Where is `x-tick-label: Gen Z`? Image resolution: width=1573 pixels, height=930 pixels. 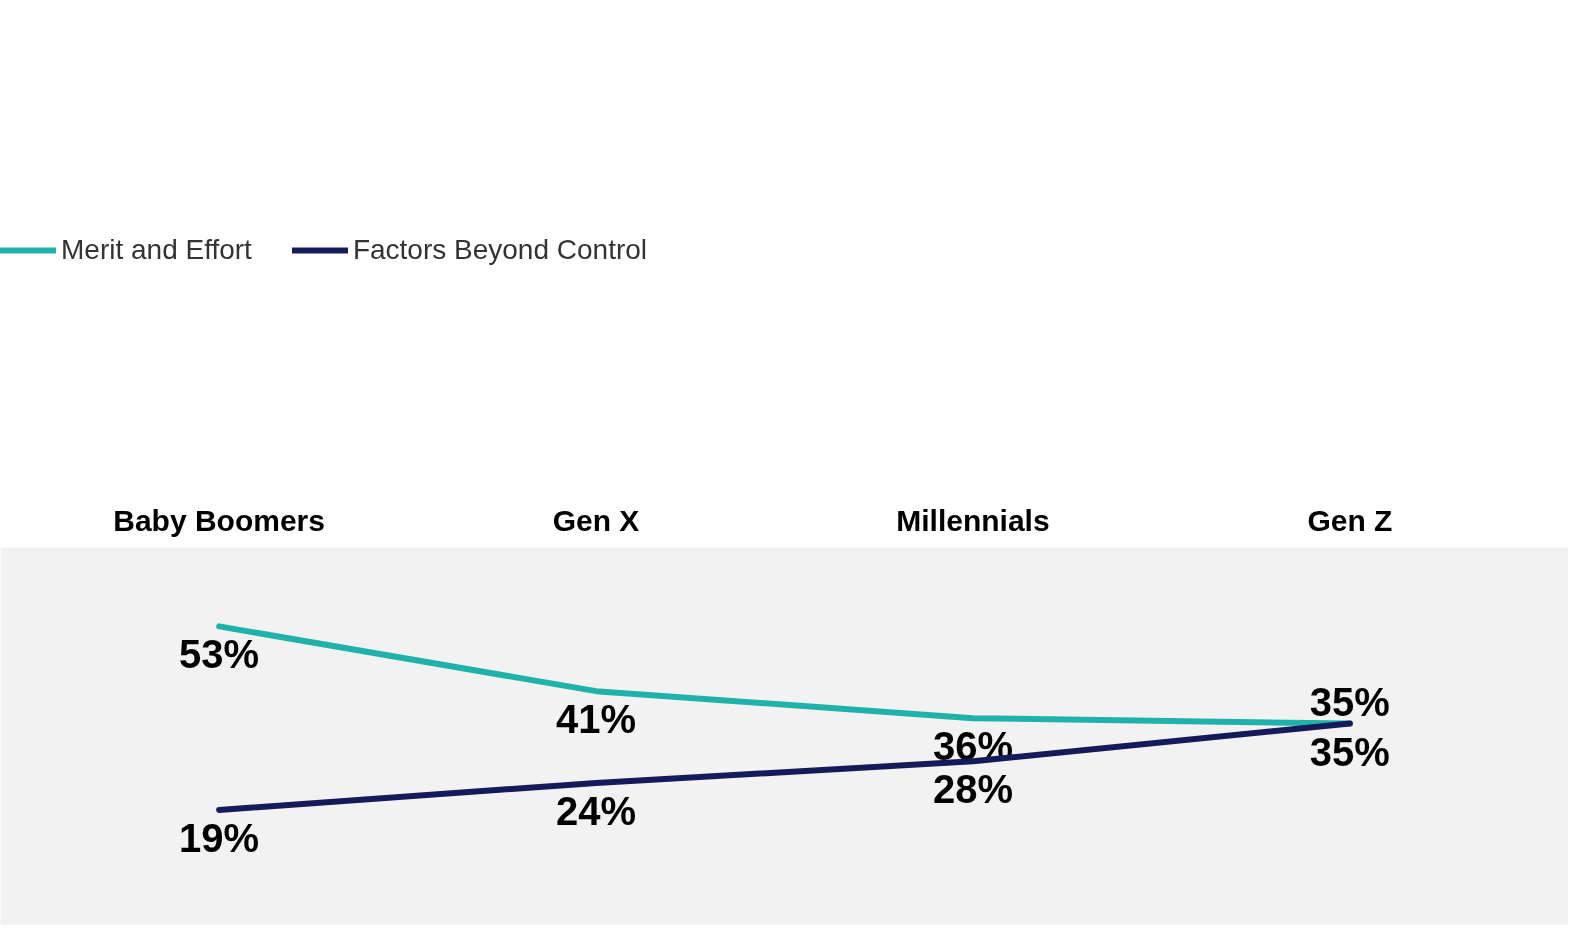
x-tick-label: Gen Z is located at coordinates (1350, 520).